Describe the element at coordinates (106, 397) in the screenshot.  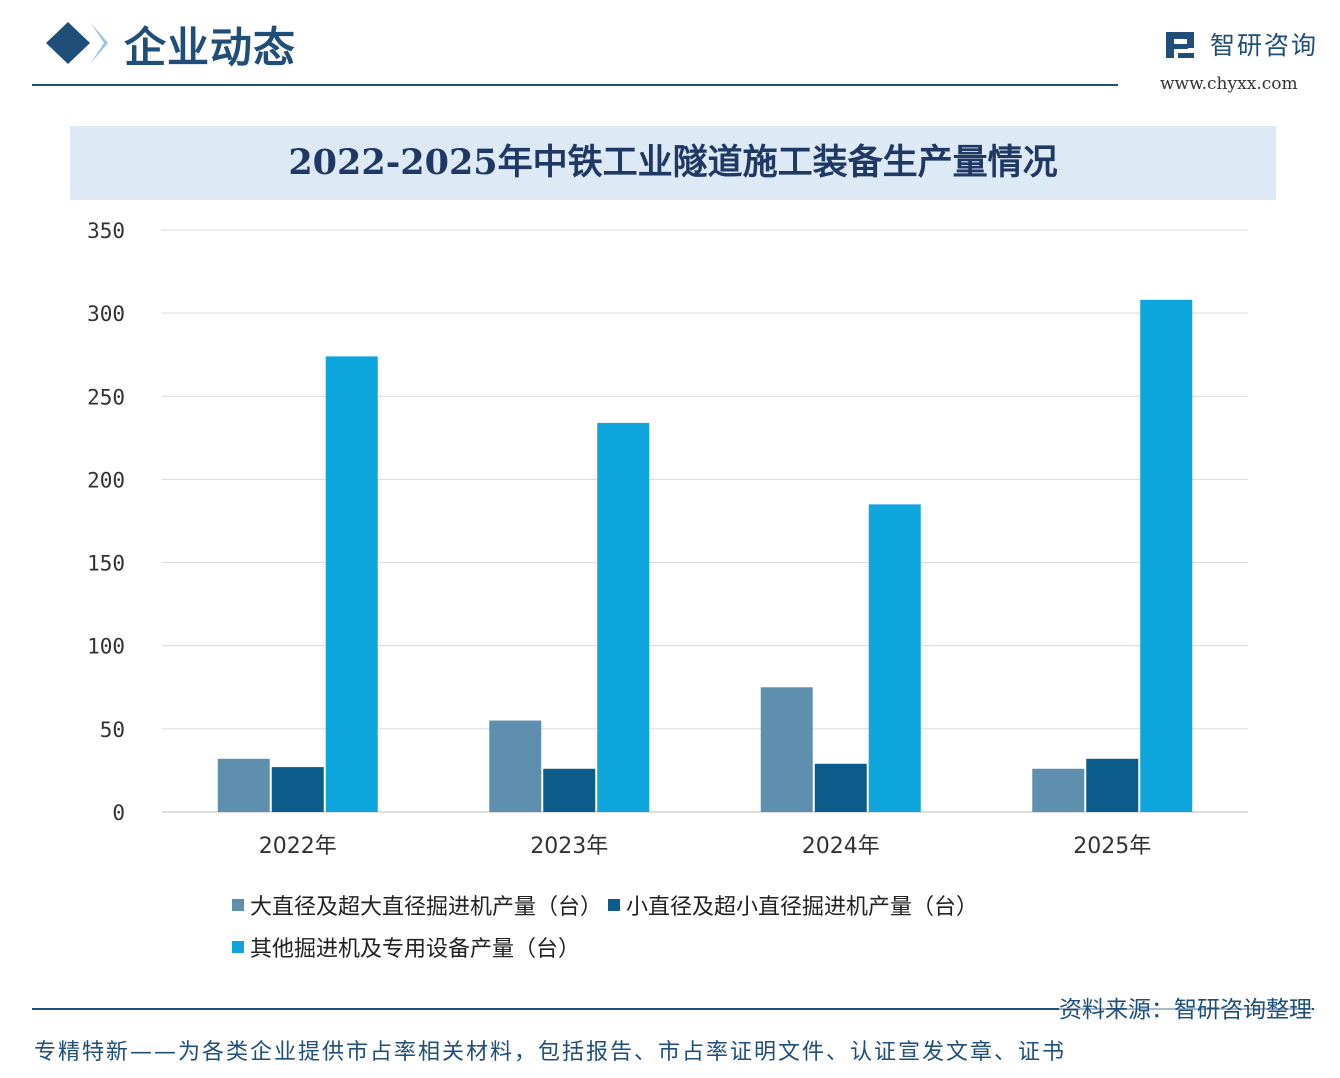
I see `y-tick-label: 250` at that location.